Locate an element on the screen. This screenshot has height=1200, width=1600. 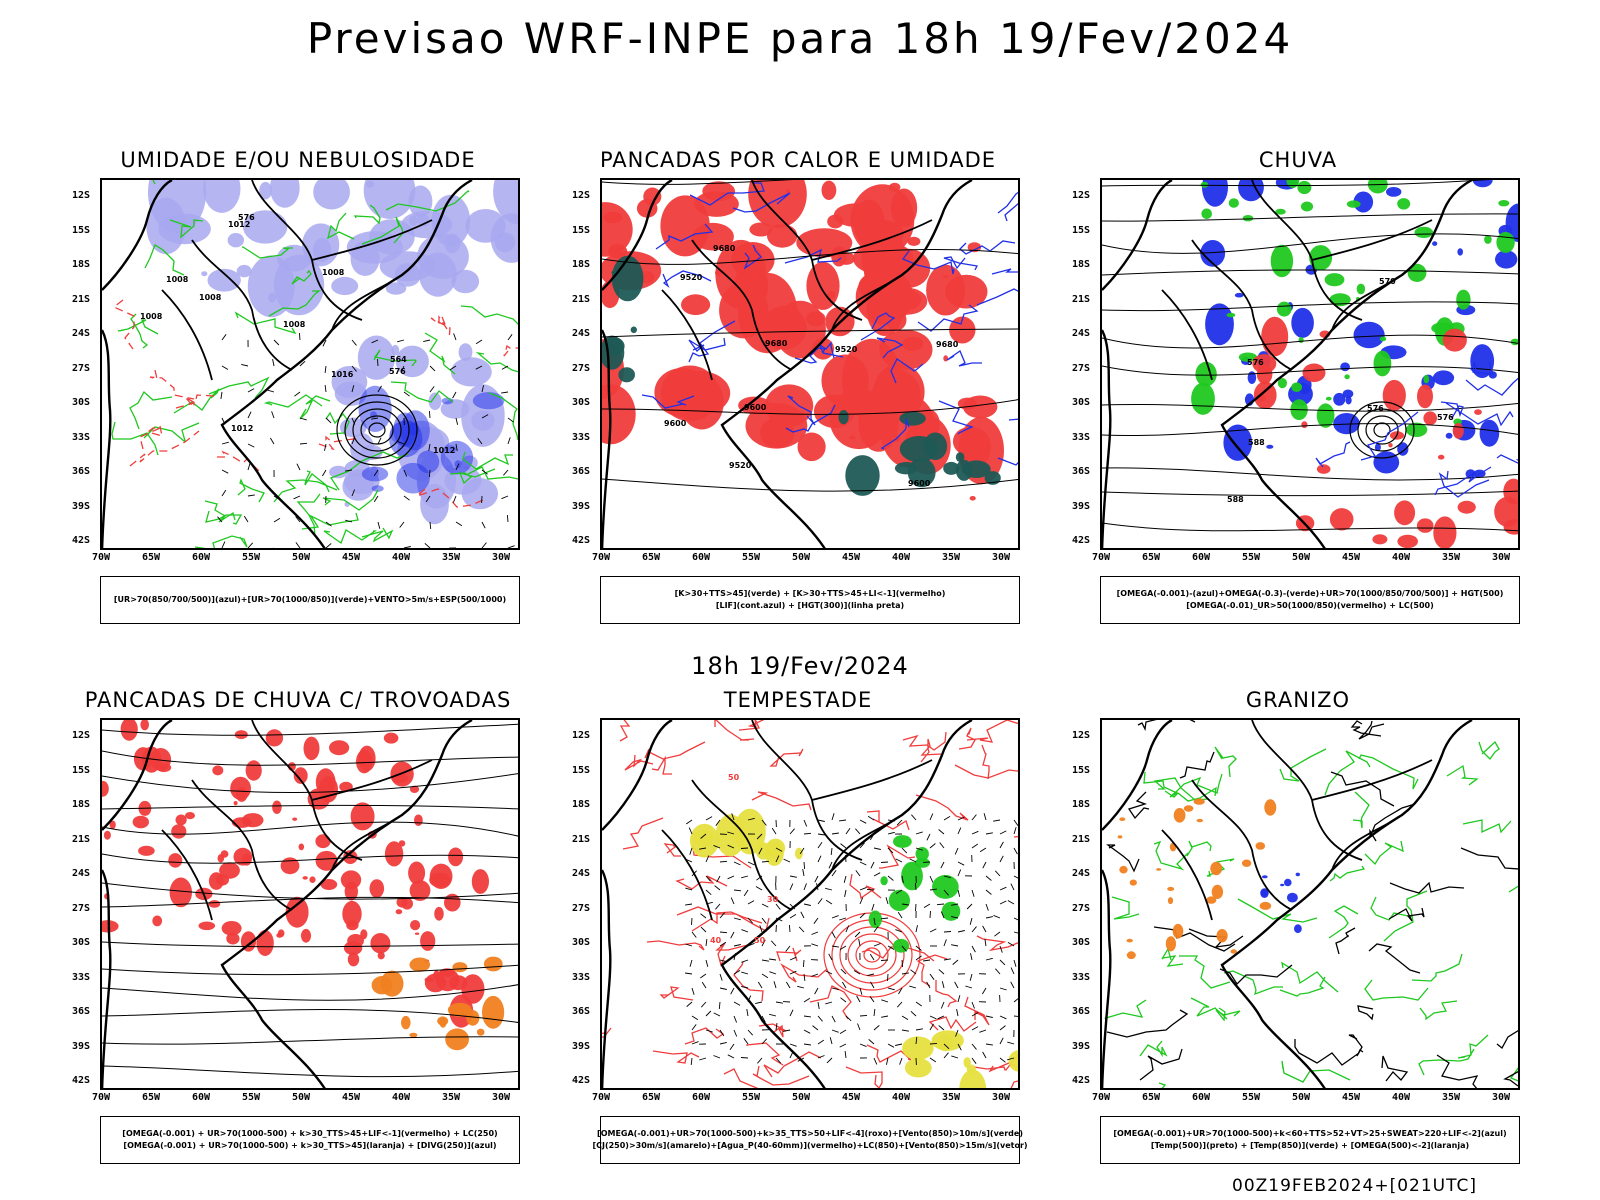
latitude-tick-label: 12S is located at coordinates (581, 195).